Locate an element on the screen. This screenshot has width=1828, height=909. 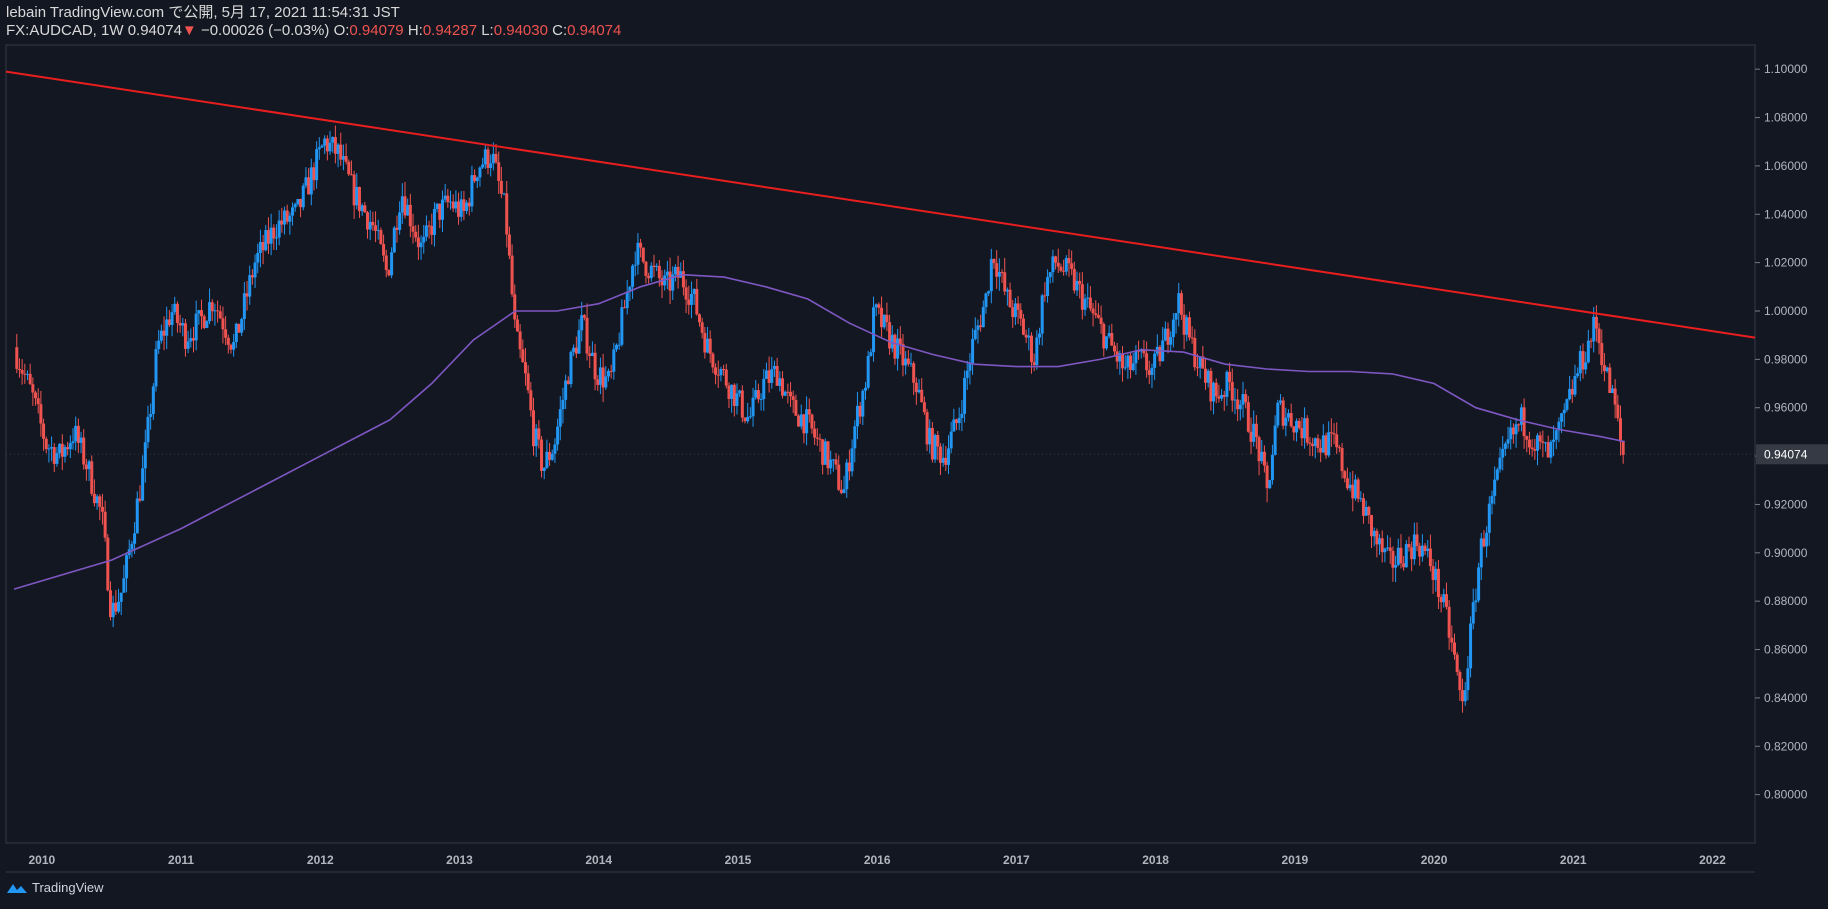
time-tick-label: 2017 is located at coordinates (1016, 860).